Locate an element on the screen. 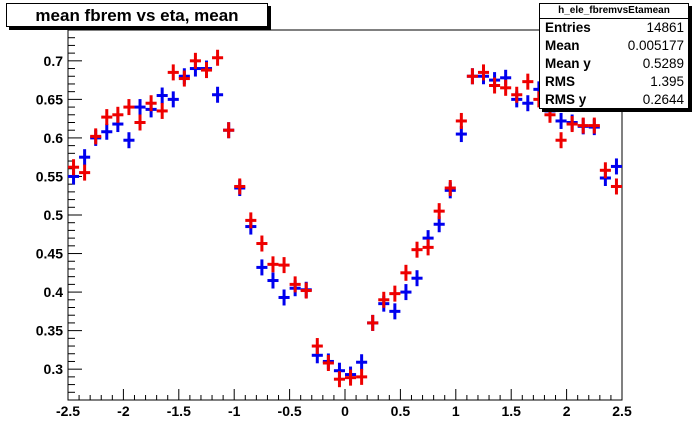 Image resolution: width=692 pixels, height=444 pixels. x-tick-label: -0.5 is located at coordinates (290, 411).